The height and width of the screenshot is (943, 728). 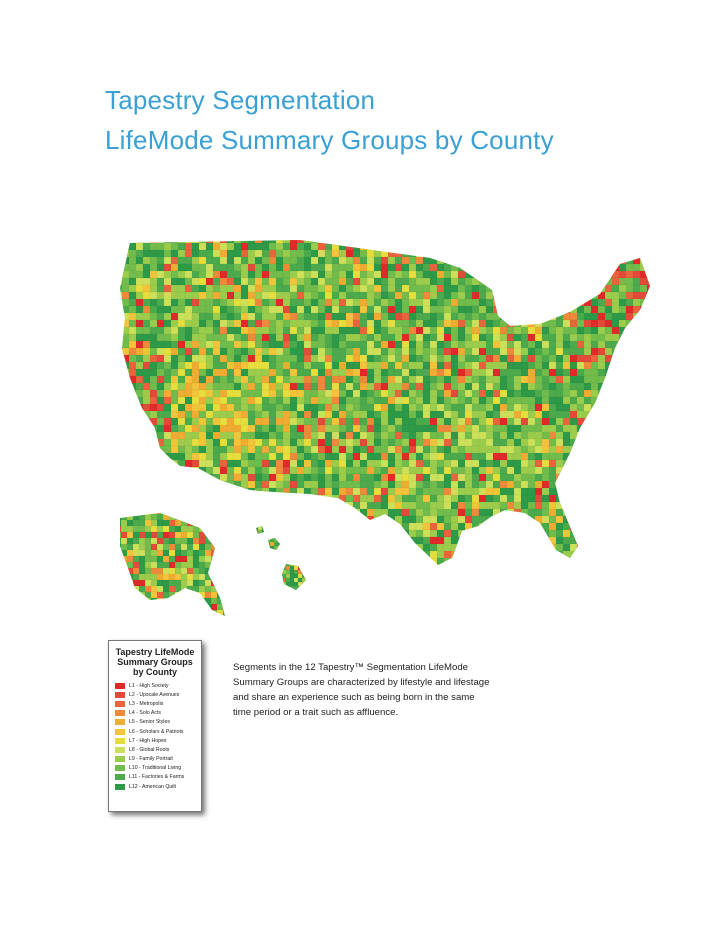 What do you see at coordinates (157, 777) in the screenshot?
I see `legend-label: L11 - Factories & Farms` at bounding box center [157, 777].